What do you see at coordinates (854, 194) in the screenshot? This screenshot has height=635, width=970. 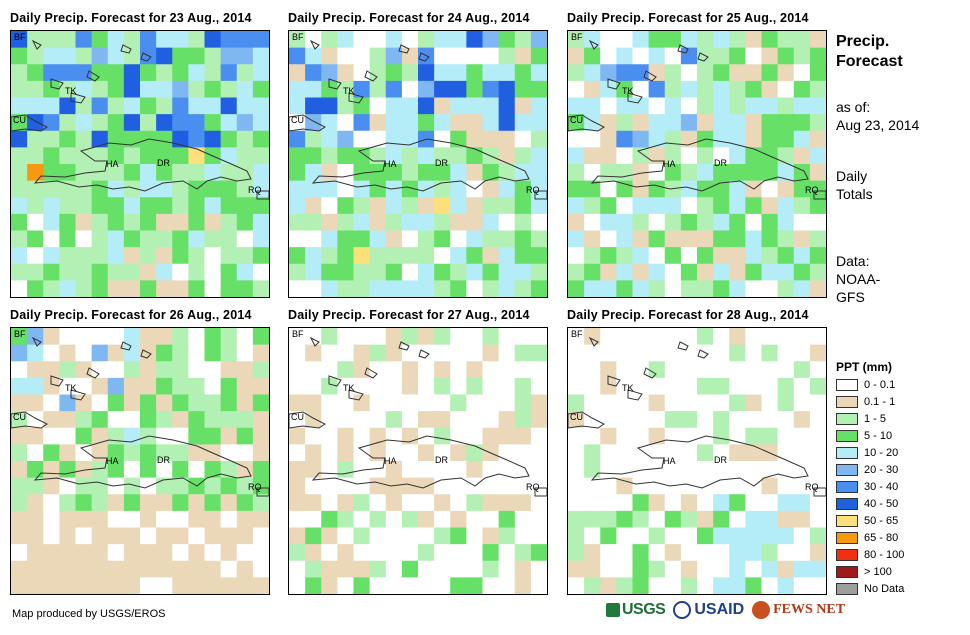 I see `totals-label: Totals` at bounding box center [854, 194].